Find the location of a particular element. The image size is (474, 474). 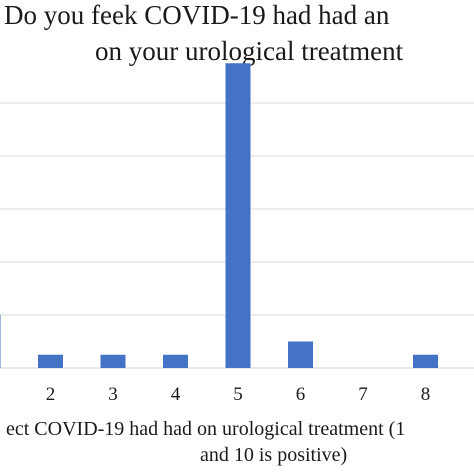

x-tick-3: 3 is located at coordinates (113, 394).